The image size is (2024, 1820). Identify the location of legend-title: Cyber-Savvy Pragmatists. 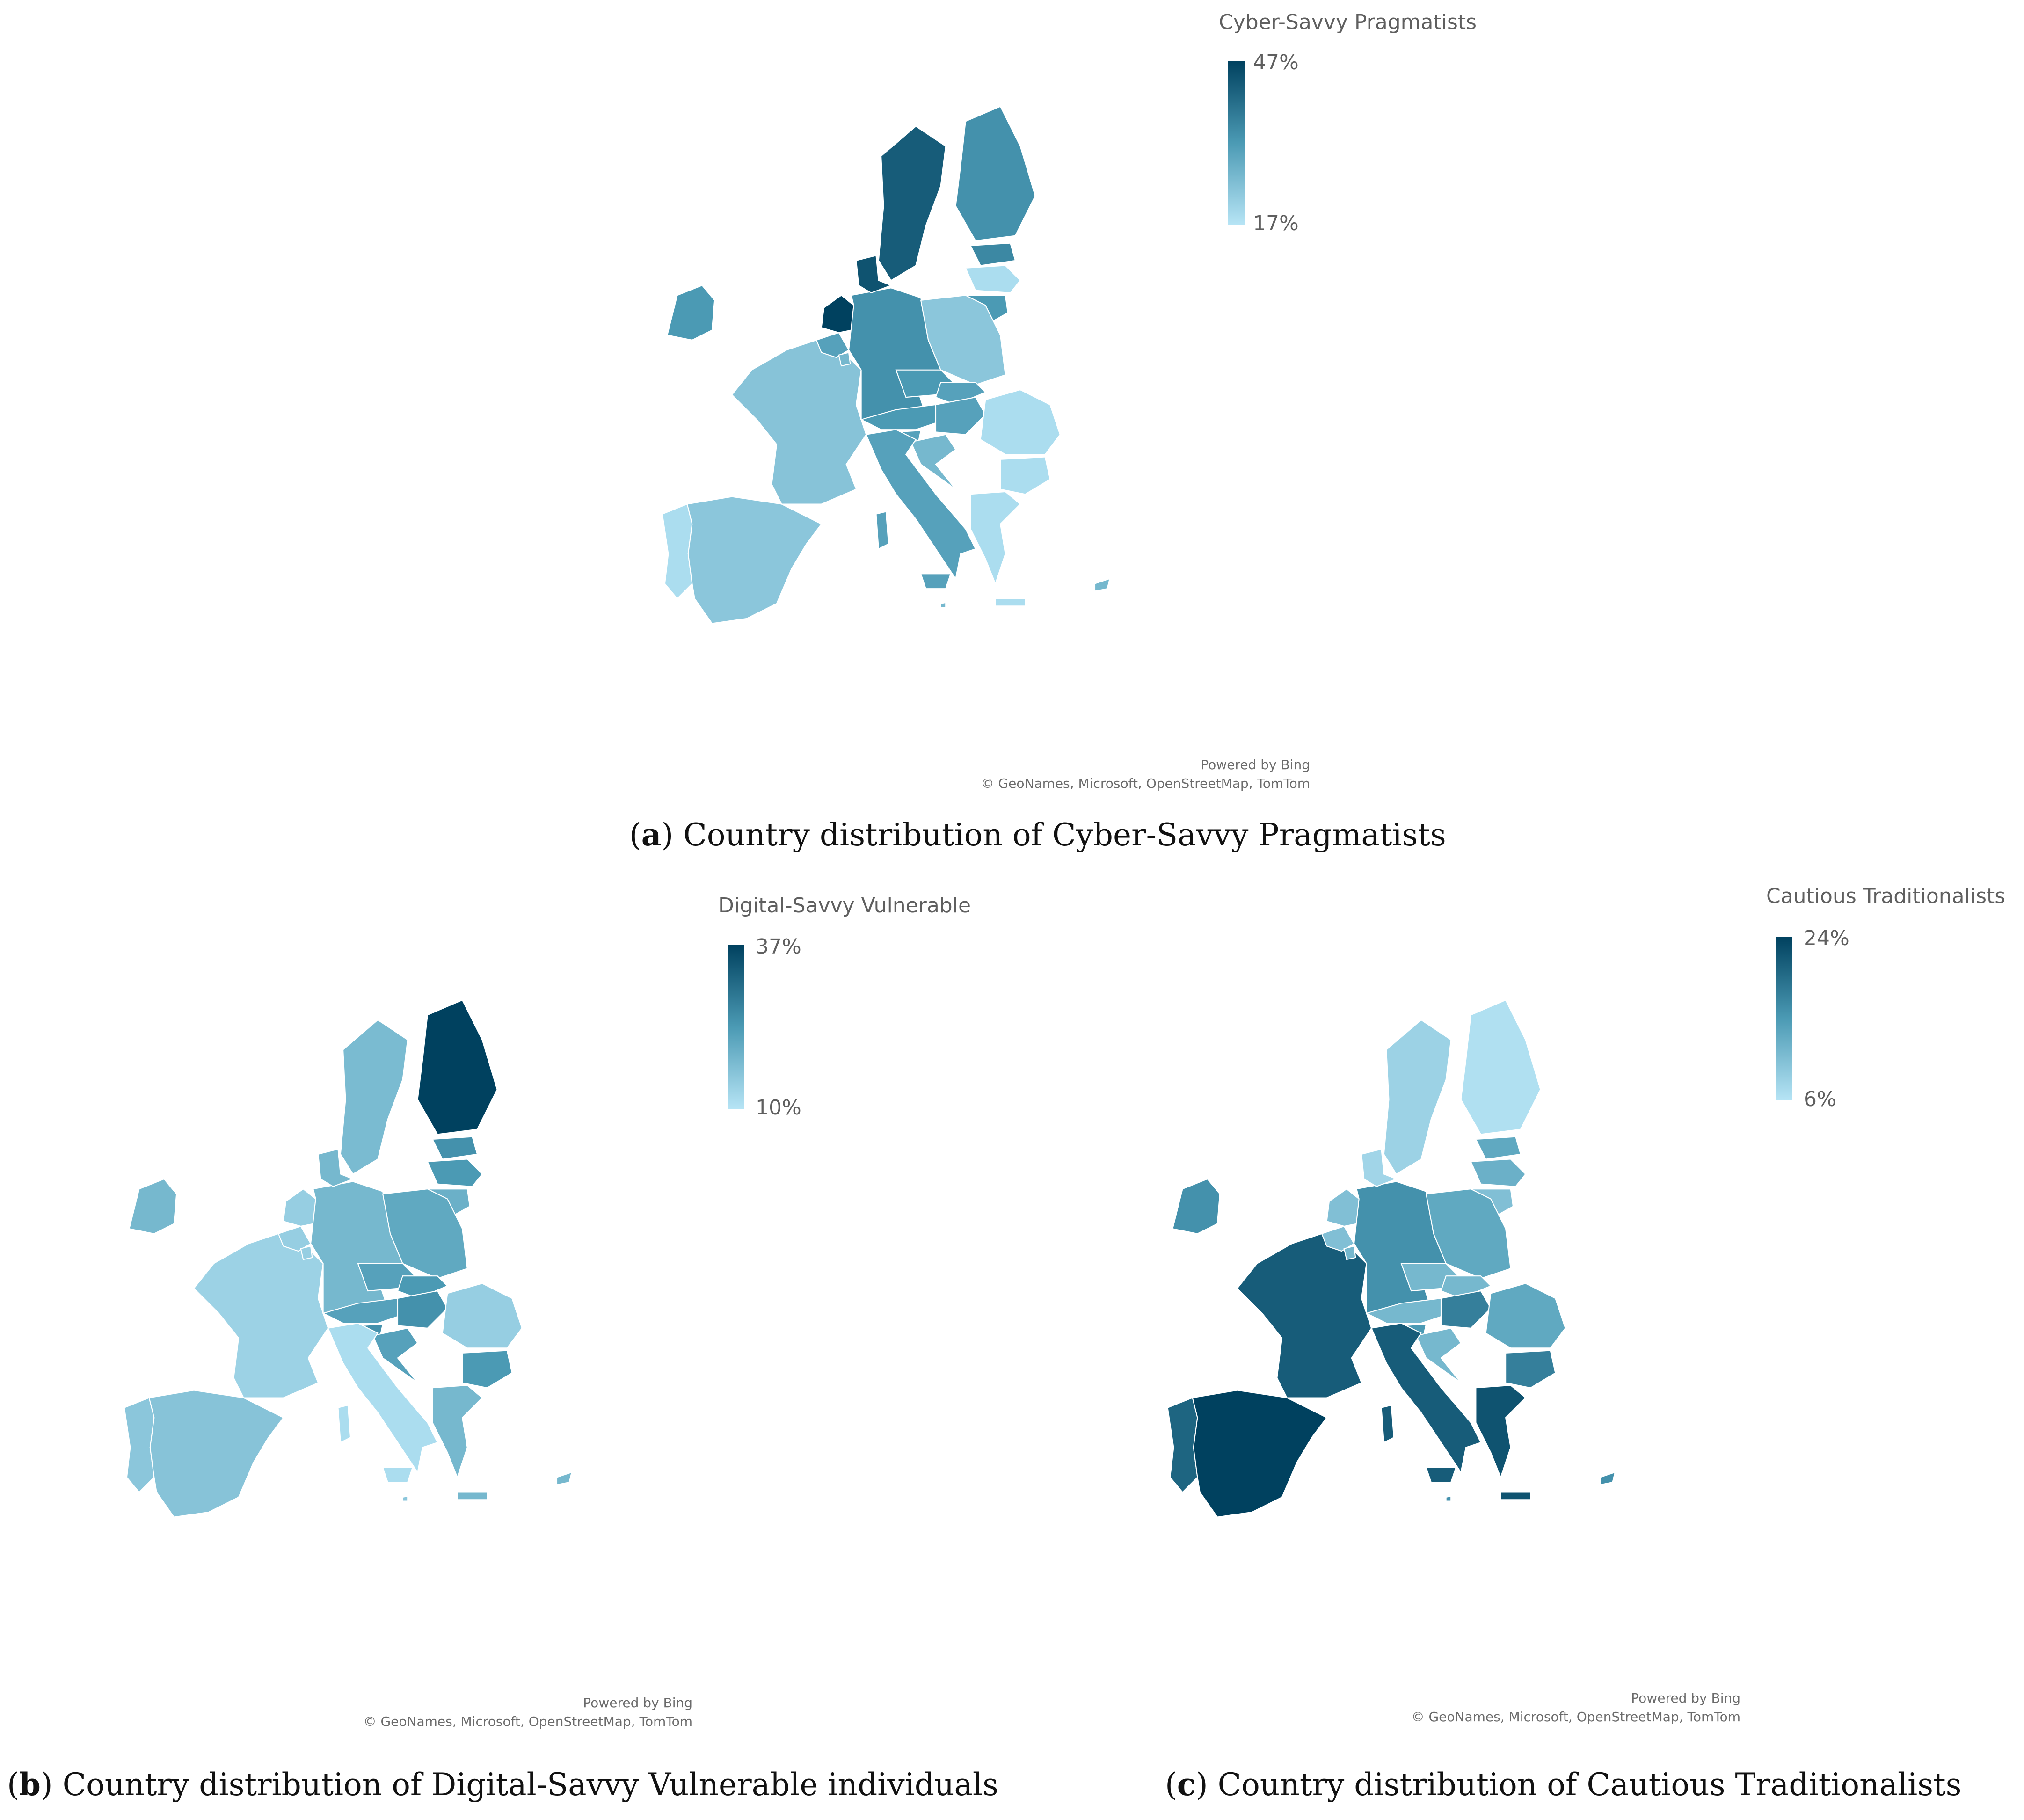
(1348, 22).